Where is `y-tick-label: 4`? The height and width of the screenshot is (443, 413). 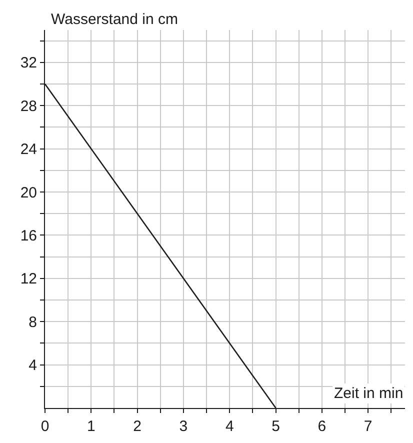 y-tick-label: 4 is located at coordinates (32, 365).